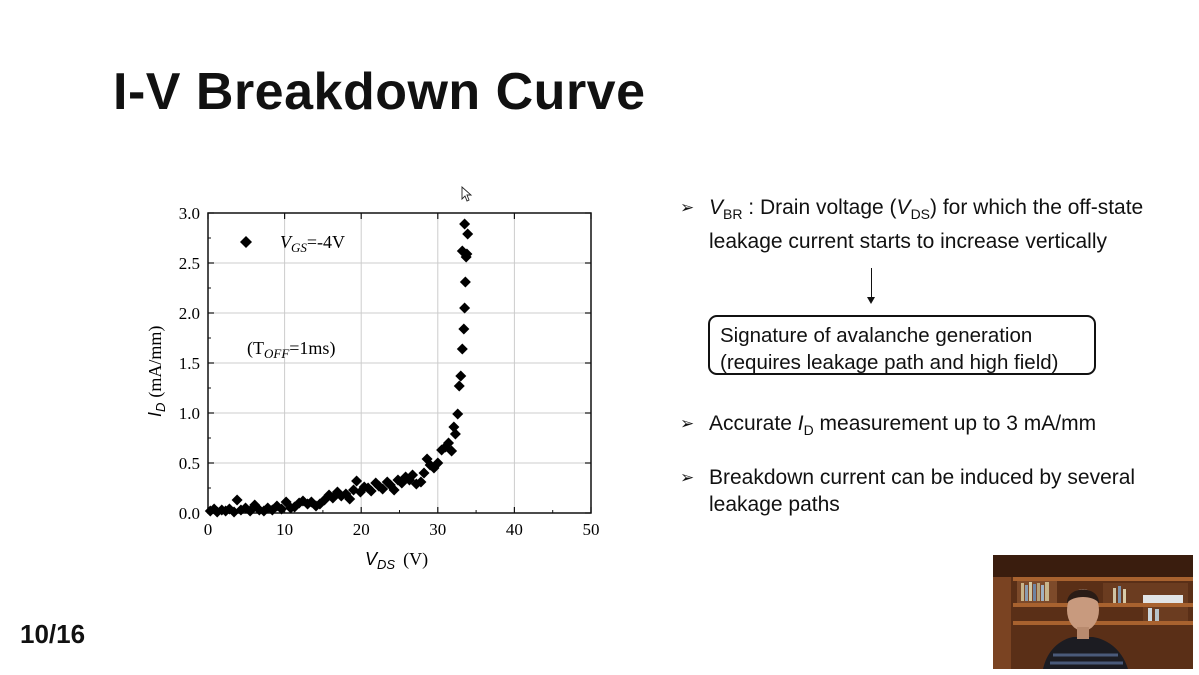 The width and height of the screenshot is (1199, 675). I want to click on slide-title: I-V Breakdown Curve, so click(379, 92).